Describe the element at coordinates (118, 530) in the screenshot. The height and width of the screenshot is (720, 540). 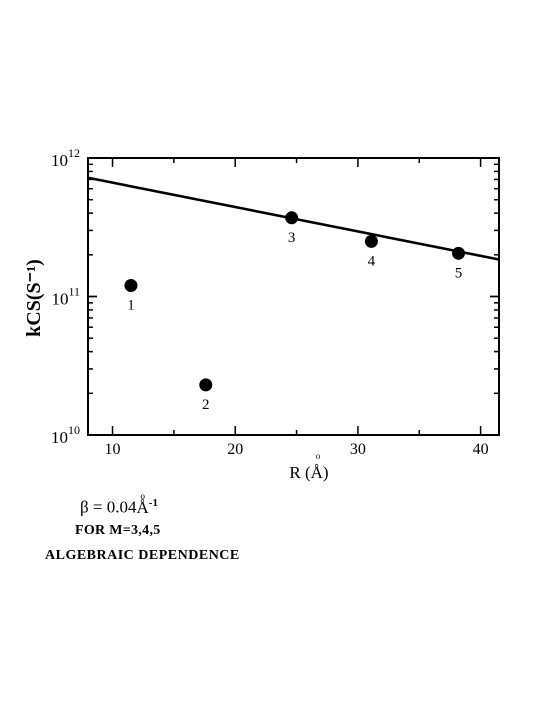
I see `formula-line: FOR M=3,4,5` at that location.